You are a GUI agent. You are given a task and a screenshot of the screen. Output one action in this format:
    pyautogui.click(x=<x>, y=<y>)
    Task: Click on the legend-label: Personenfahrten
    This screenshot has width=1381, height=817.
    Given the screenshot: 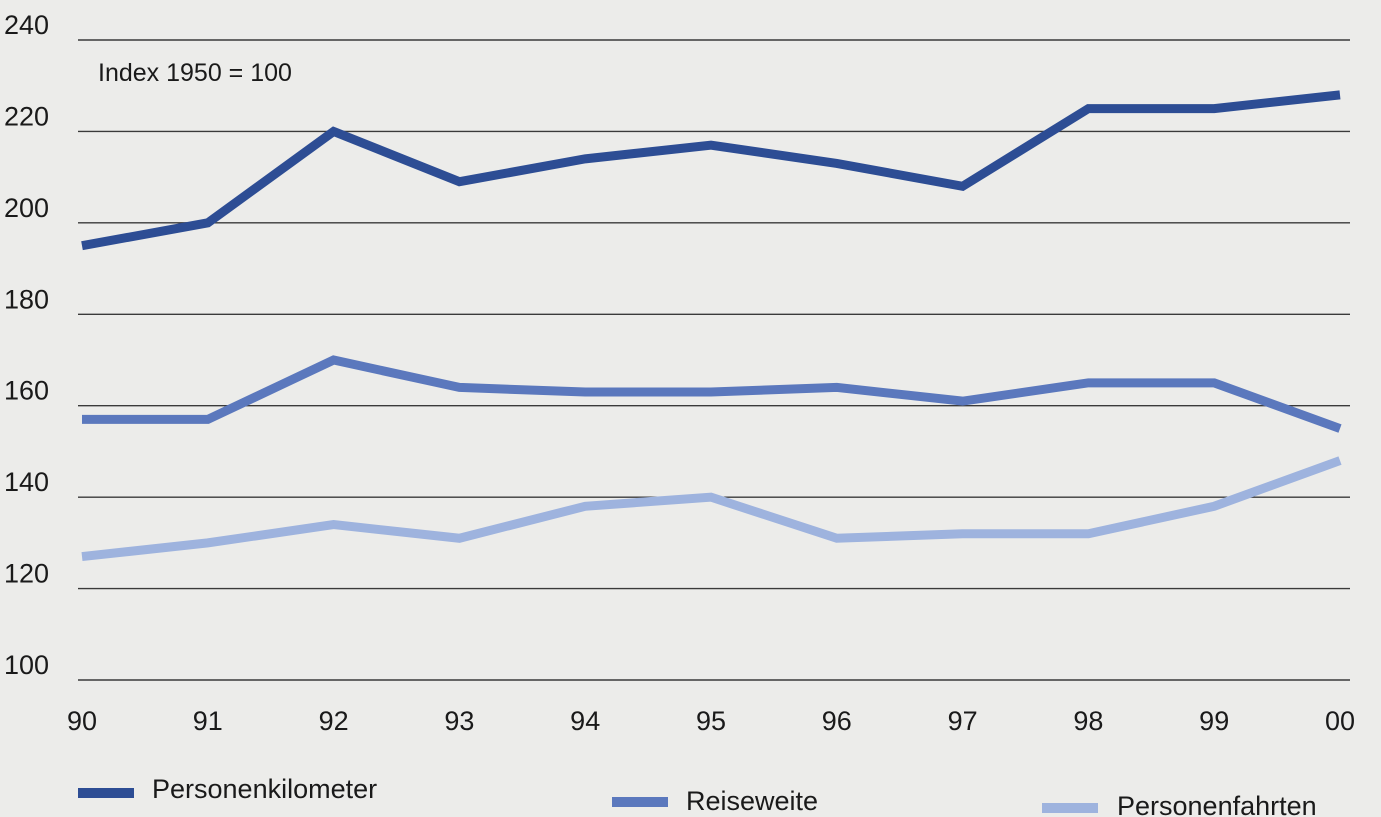 What is the action you would take?
    pyautogui.click(x=1217, y=804)
    